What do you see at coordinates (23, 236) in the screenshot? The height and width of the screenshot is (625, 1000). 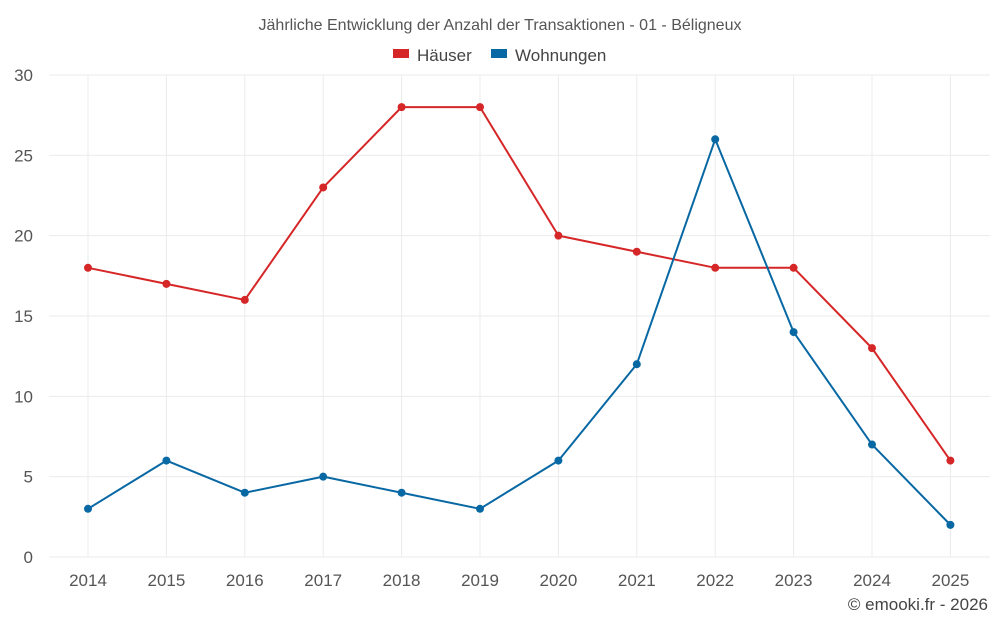 I see `y-tick-label: 20` at bounding box center [23, 236].